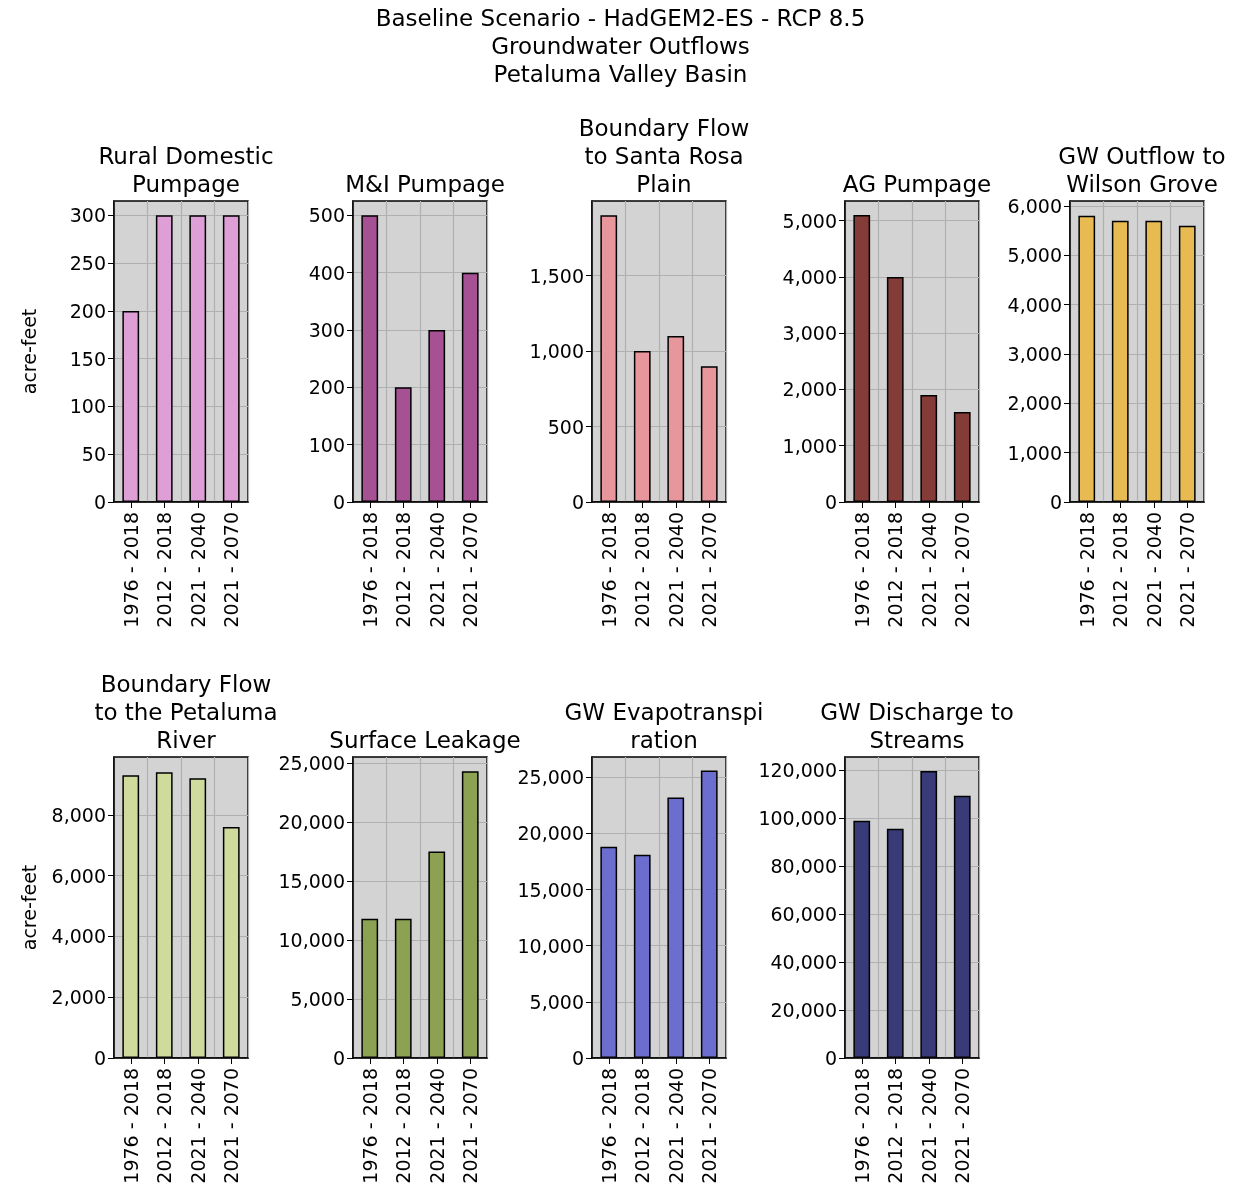  I want to click on chart-title: GW Evapotranspi ration, so click(664, 726).